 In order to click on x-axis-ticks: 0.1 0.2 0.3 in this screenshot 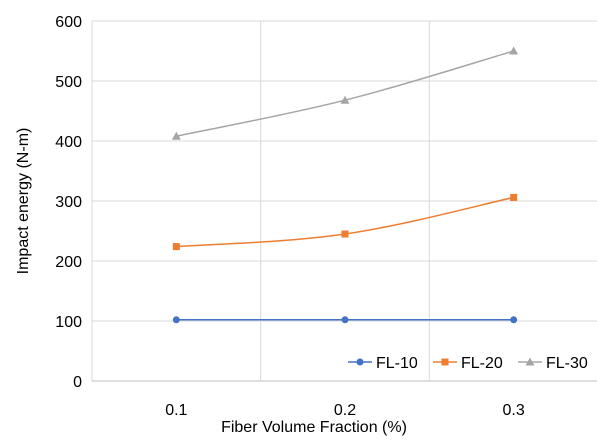, I will do `click(345, 410)`.